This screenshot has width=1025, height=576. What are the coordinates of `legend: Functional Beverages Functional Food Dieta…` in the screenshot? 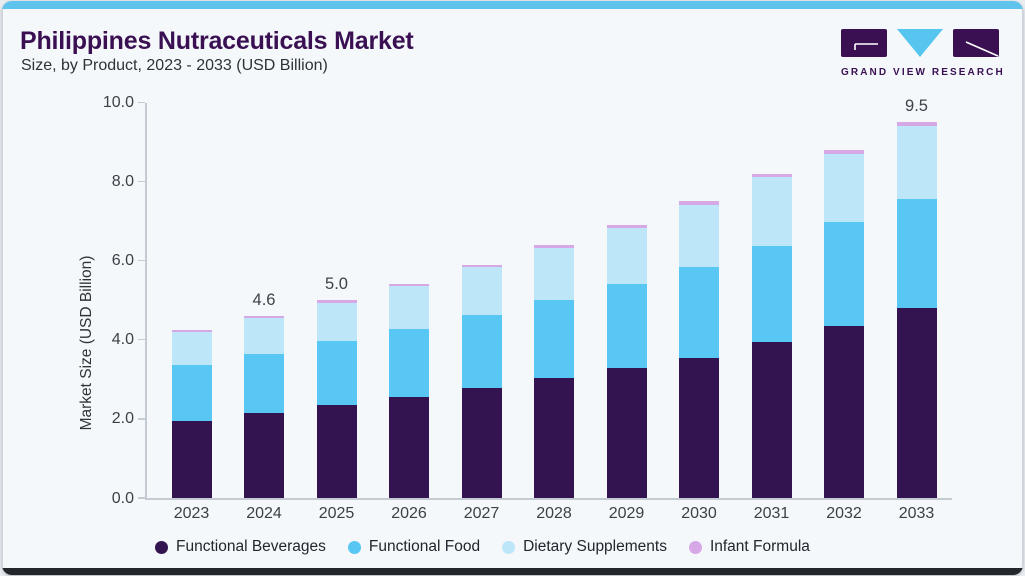 It's located at (482, 547).